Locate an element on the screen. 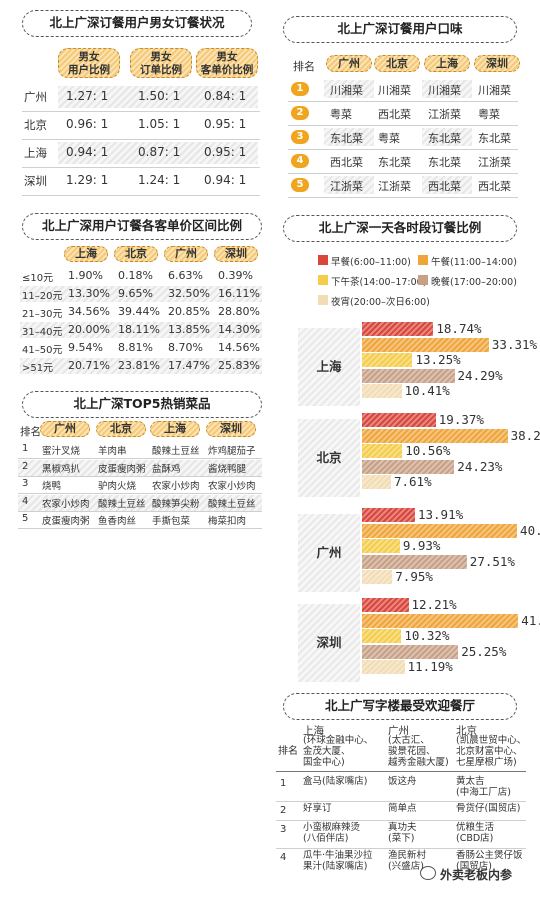 The width and height of the screenshot is (540, 898). bar-value-label: 24.29% is located at coordinates (480, 375).